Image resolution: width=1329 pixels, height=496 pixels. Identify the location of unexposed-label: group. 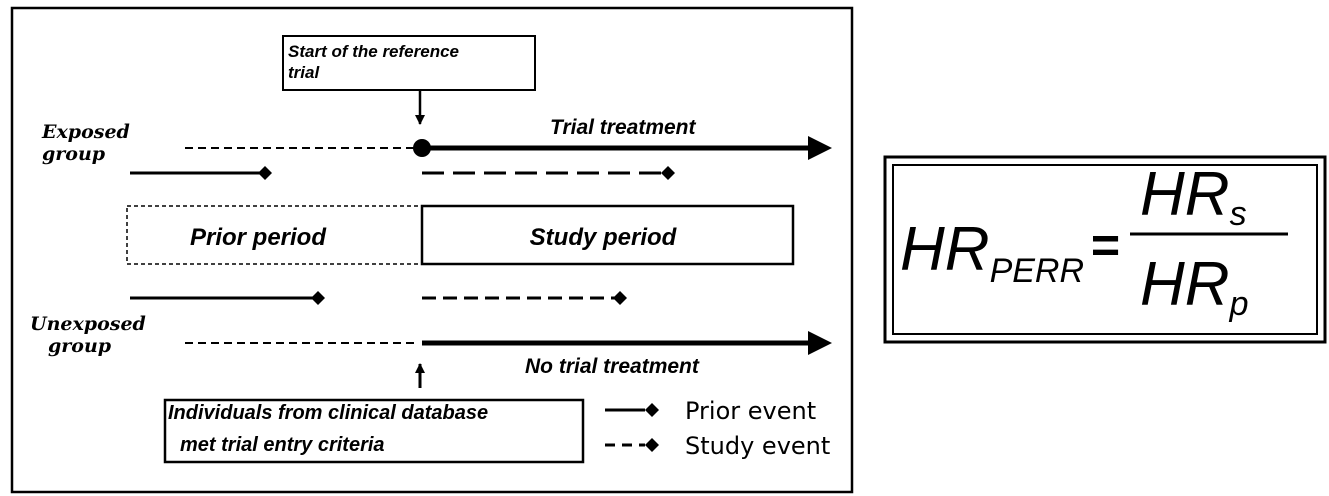
(80, 346).